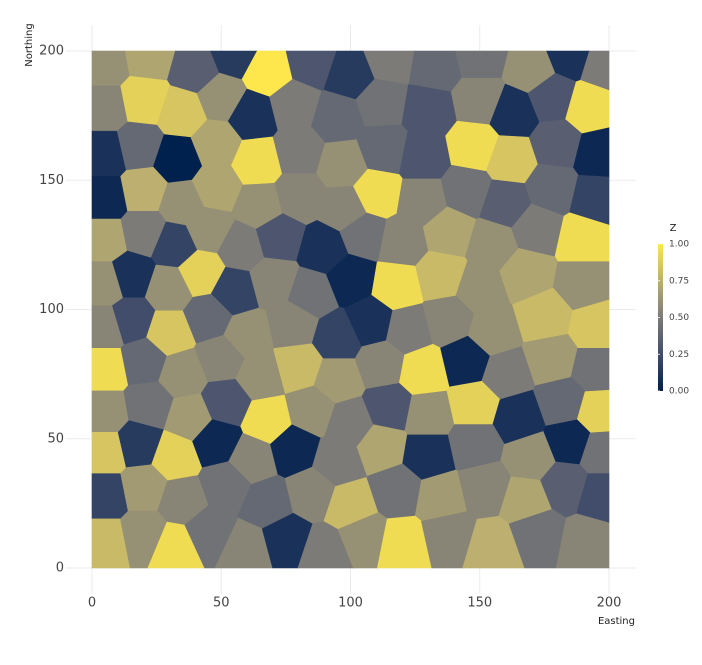  Describe the element at coordinates (616, 621) in the screenshot. I see `x-axis-title: Easting` at that location.